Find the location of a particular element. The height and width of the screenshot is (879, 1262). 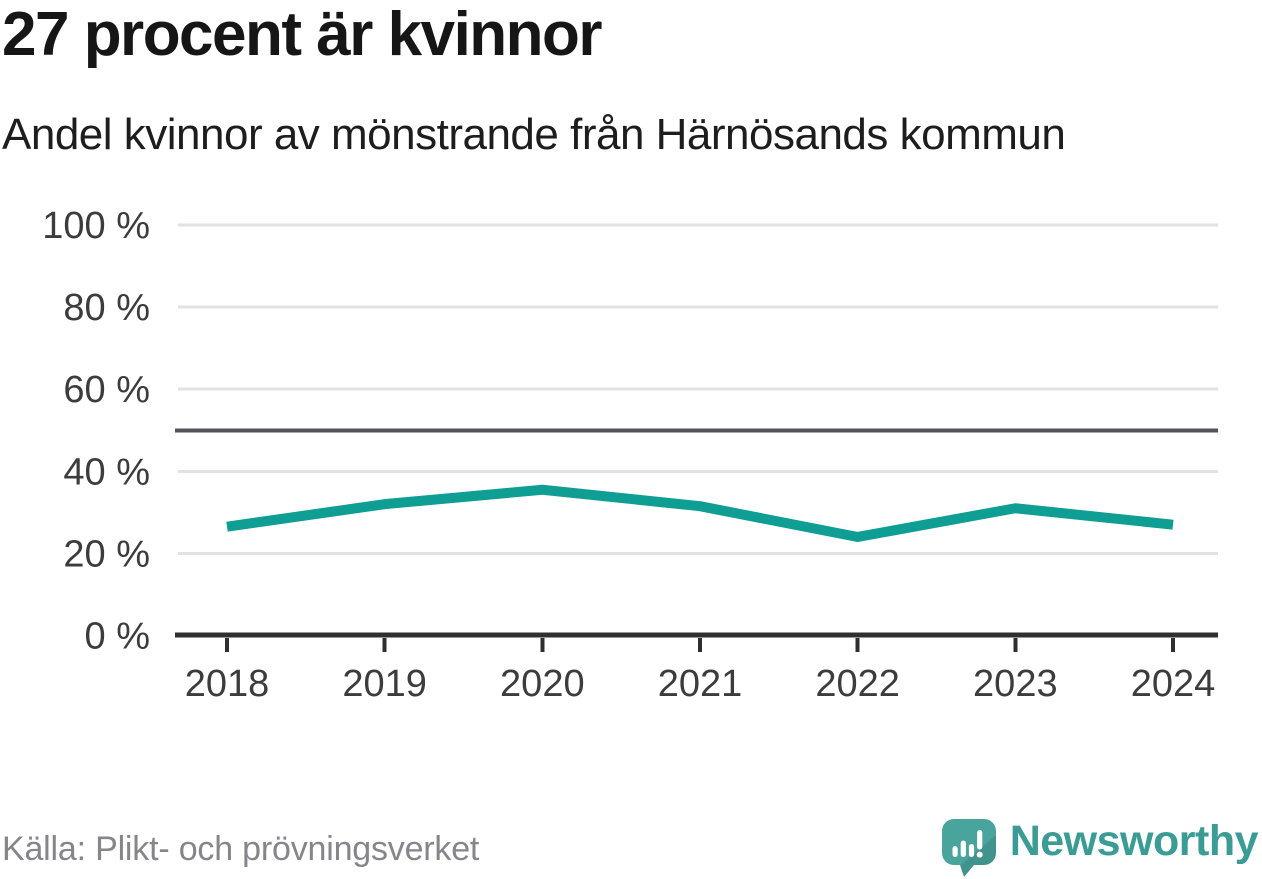

y-axis-tick-label: 60 % is located at coordinates (106, 390).